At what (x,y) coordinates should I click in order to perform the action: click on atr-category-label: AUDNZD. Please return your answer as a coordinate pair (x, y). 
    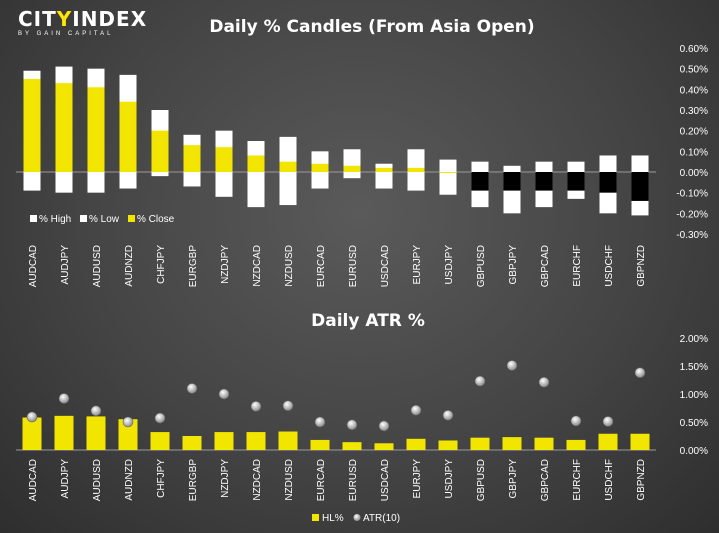
    Looking at the image, I should click on (129, 480).